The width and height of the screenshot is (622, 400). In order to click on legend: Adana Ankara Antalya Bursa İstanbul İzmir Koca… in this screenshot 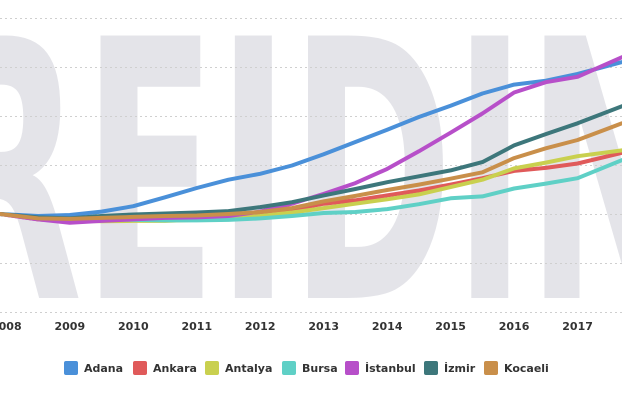, I will do `click(306, 368)`.